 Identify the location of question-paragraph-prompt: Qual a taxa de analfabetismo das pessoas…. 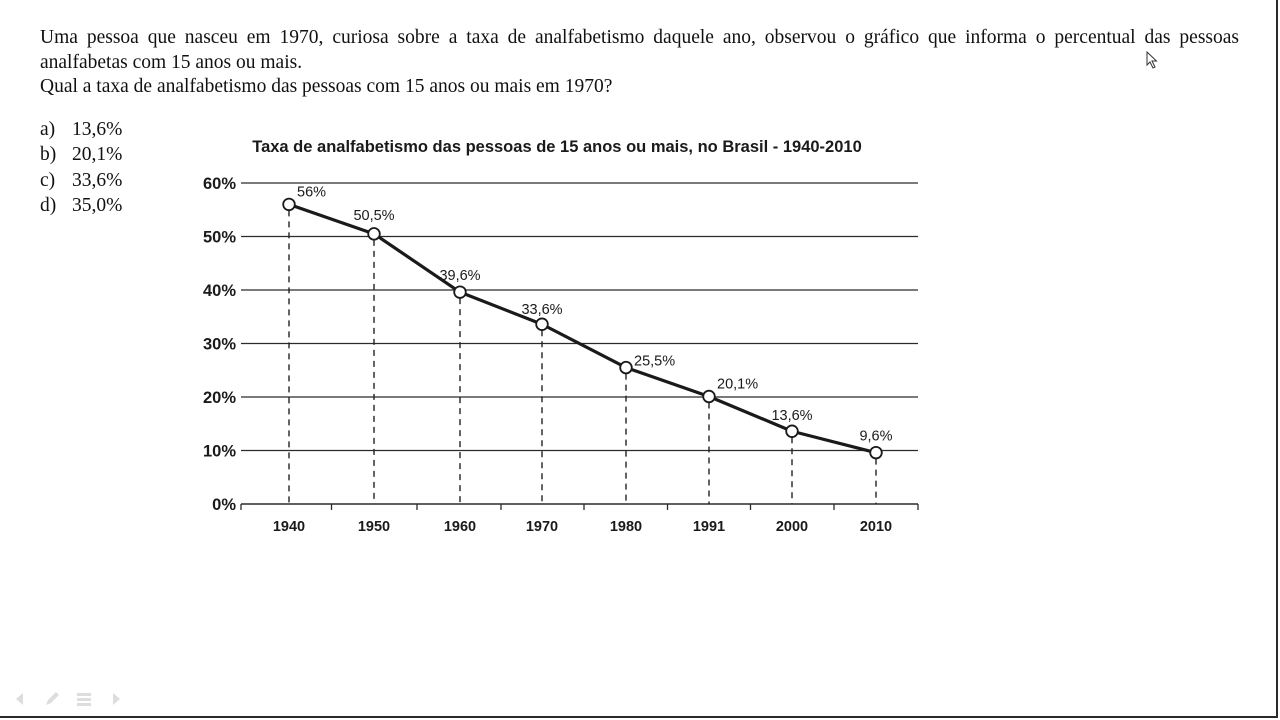
(326, 86).